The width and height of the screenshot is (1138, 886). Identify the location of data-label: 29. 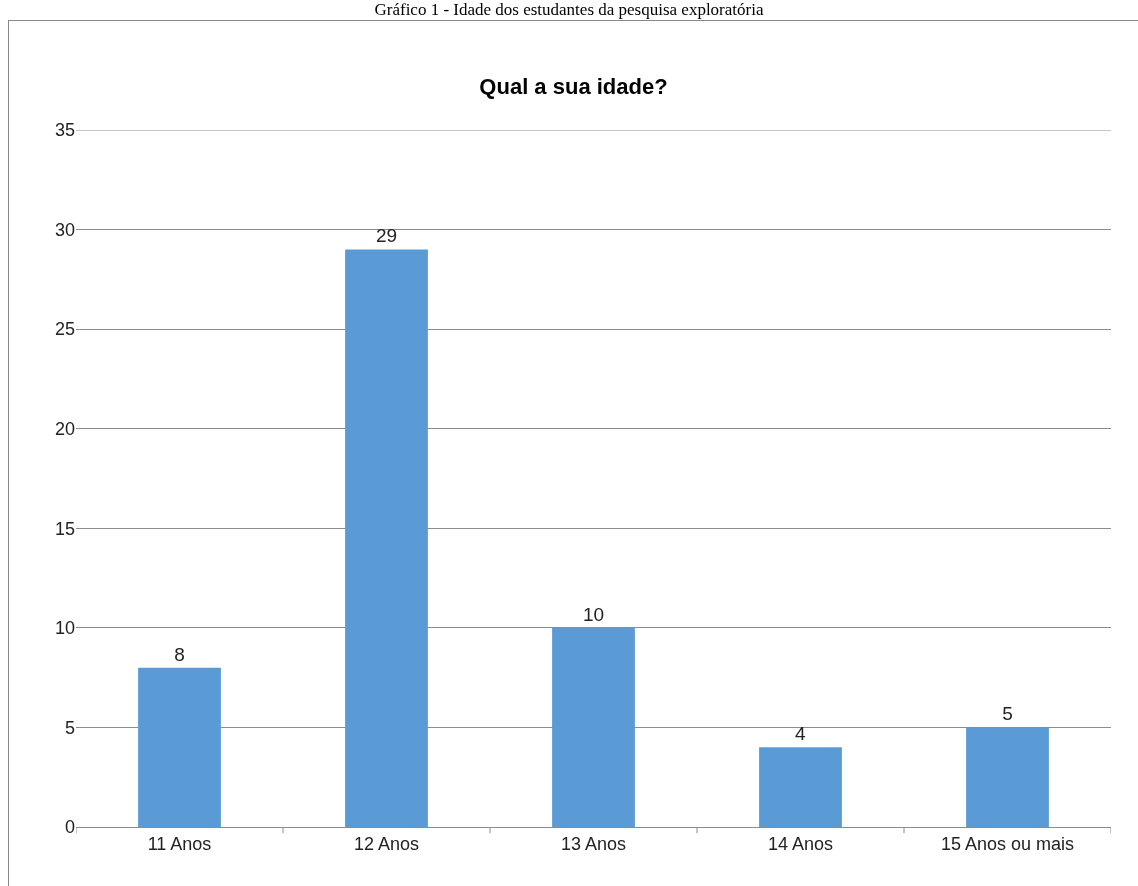
(386, 236).